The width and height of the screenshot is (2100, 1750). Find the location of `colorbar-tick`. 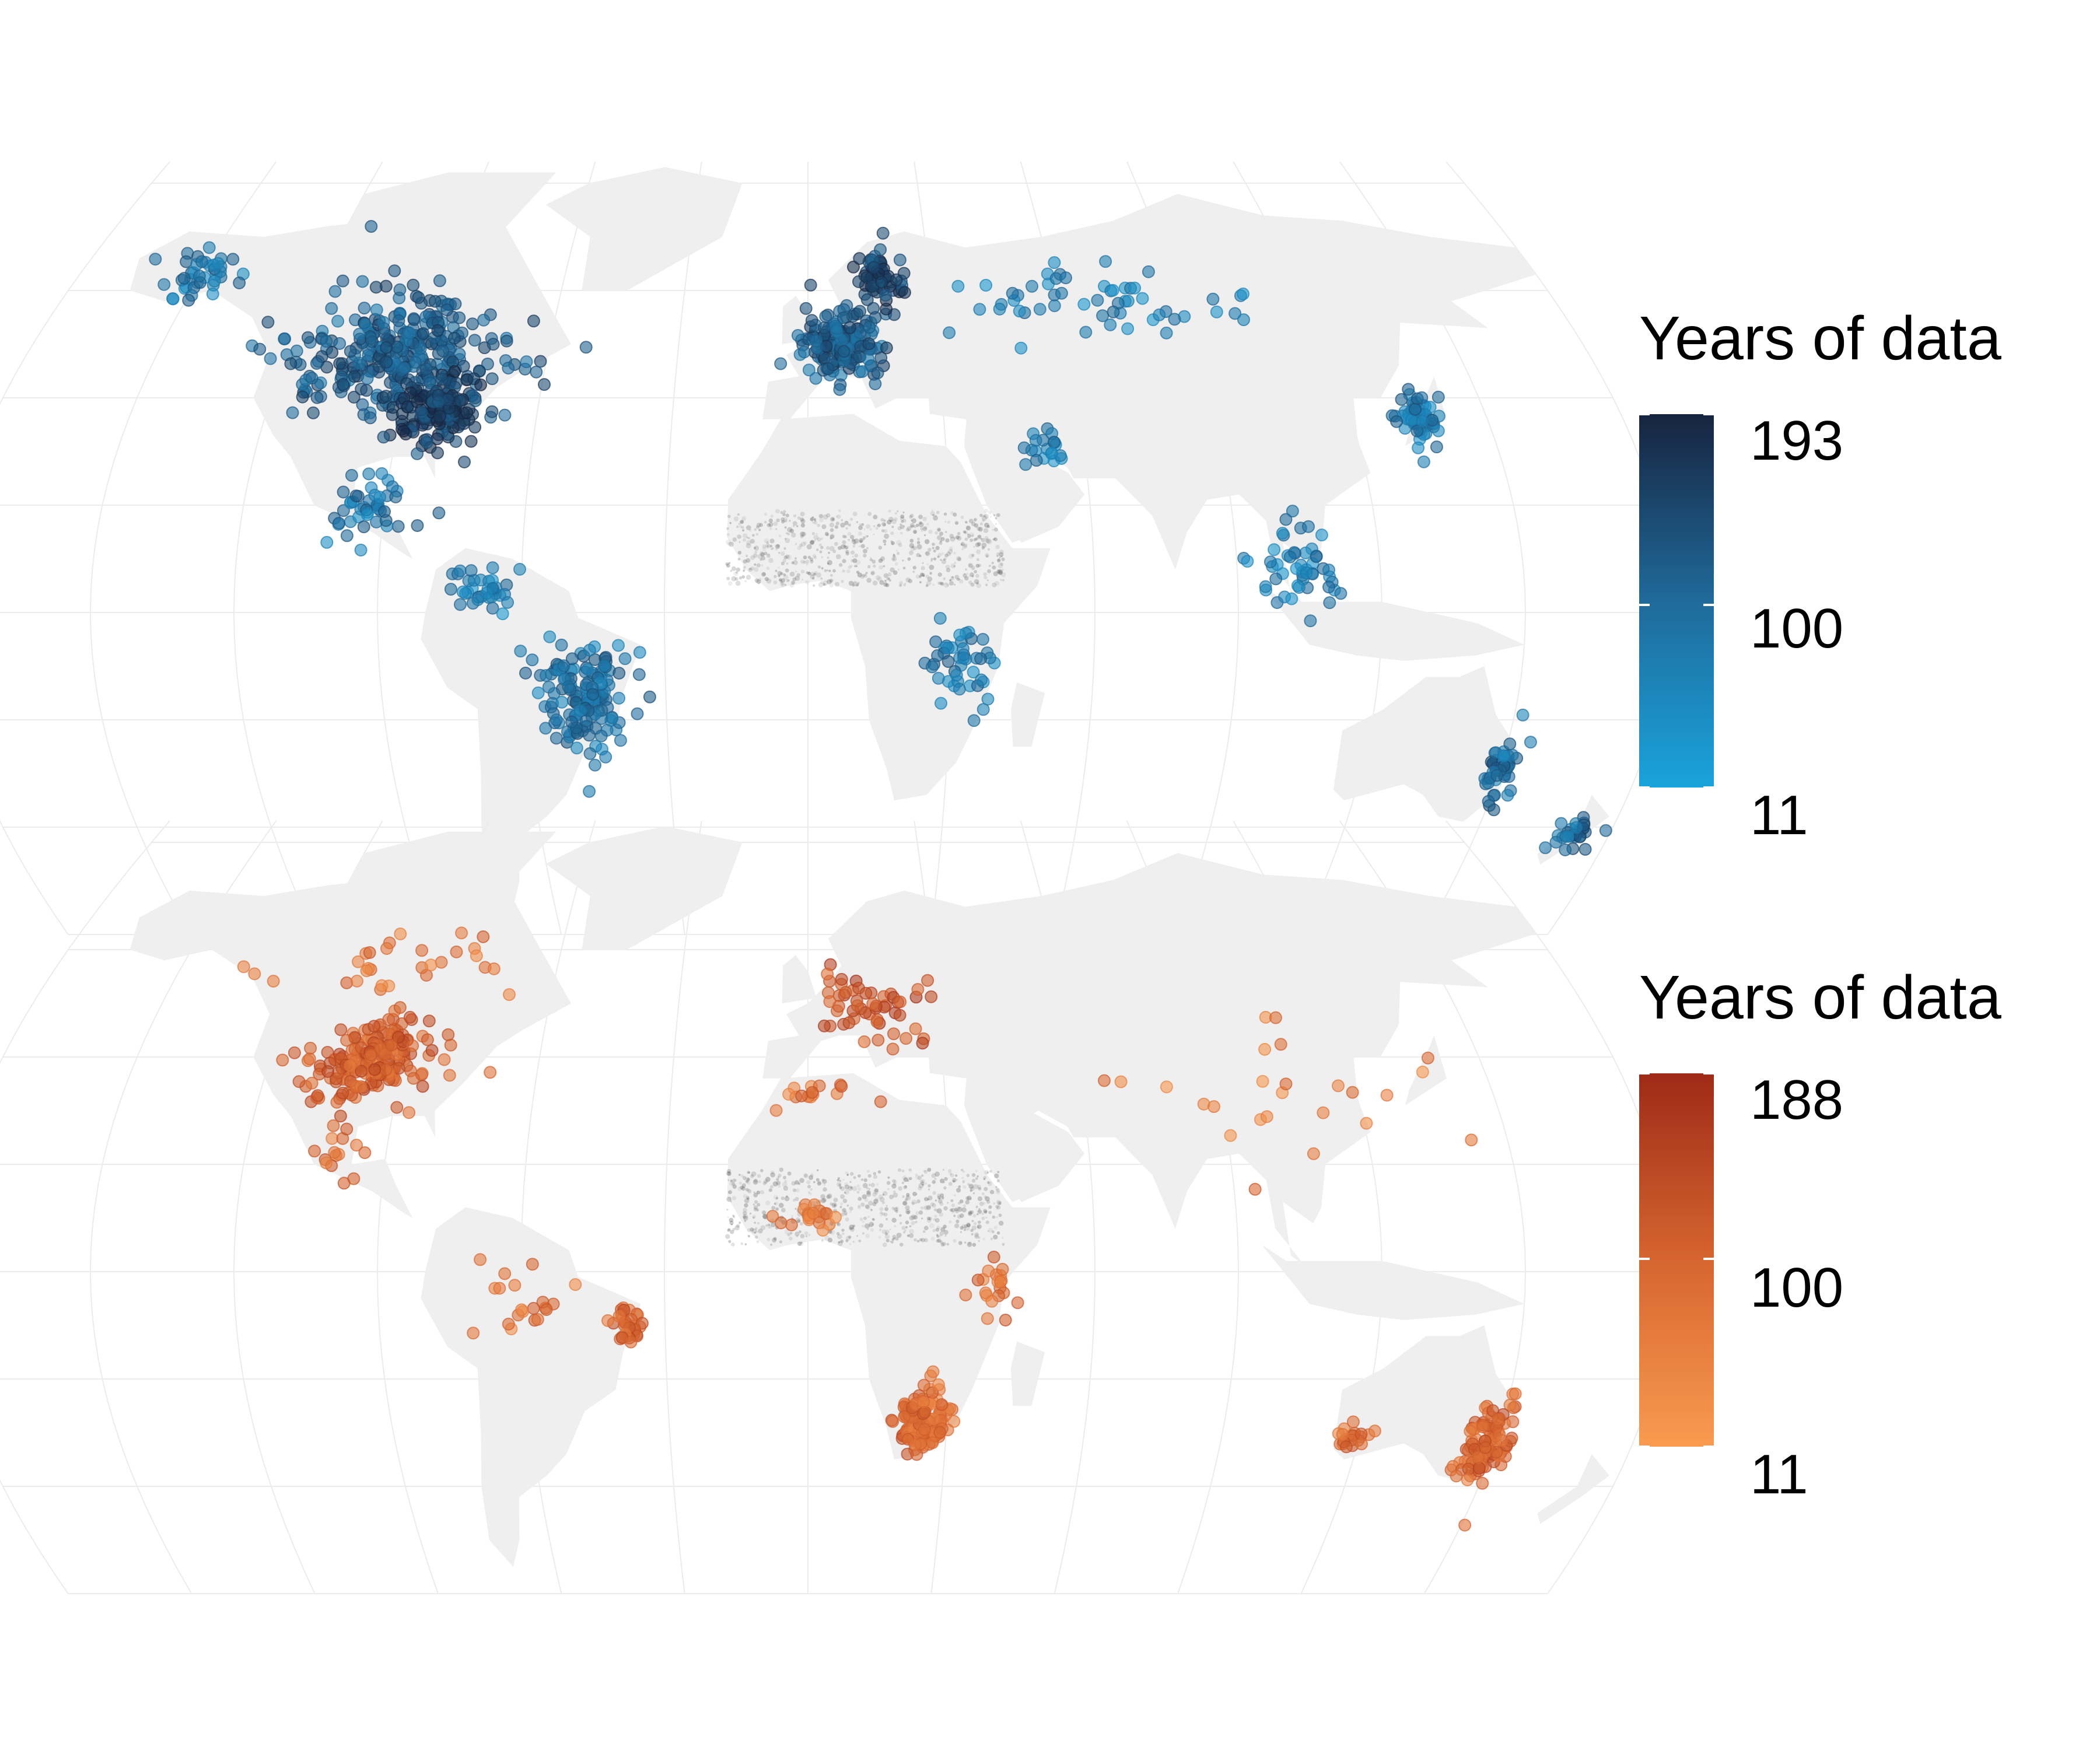

colorbar-tick is located at coordinates (1708, 787).